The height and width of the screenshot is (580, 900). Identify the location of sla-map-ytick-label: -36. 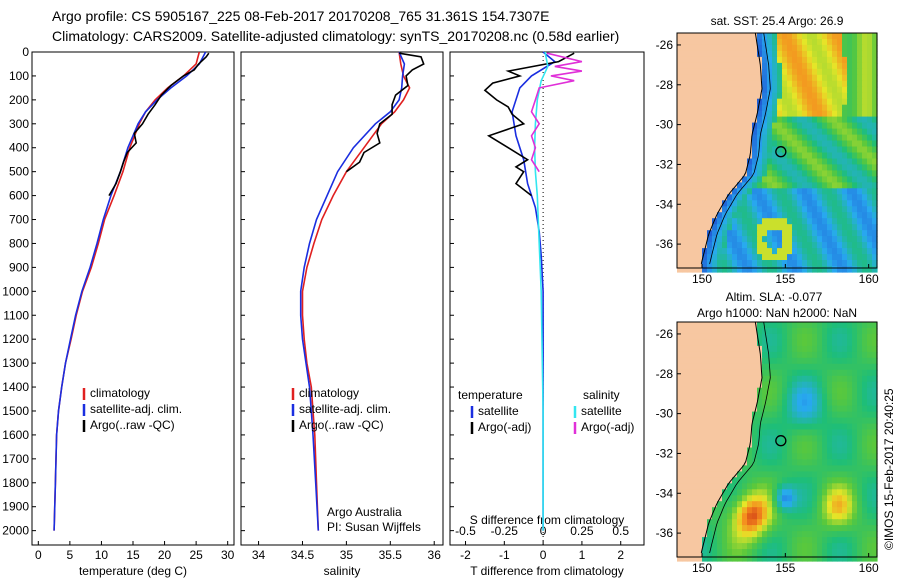
(665, 533).